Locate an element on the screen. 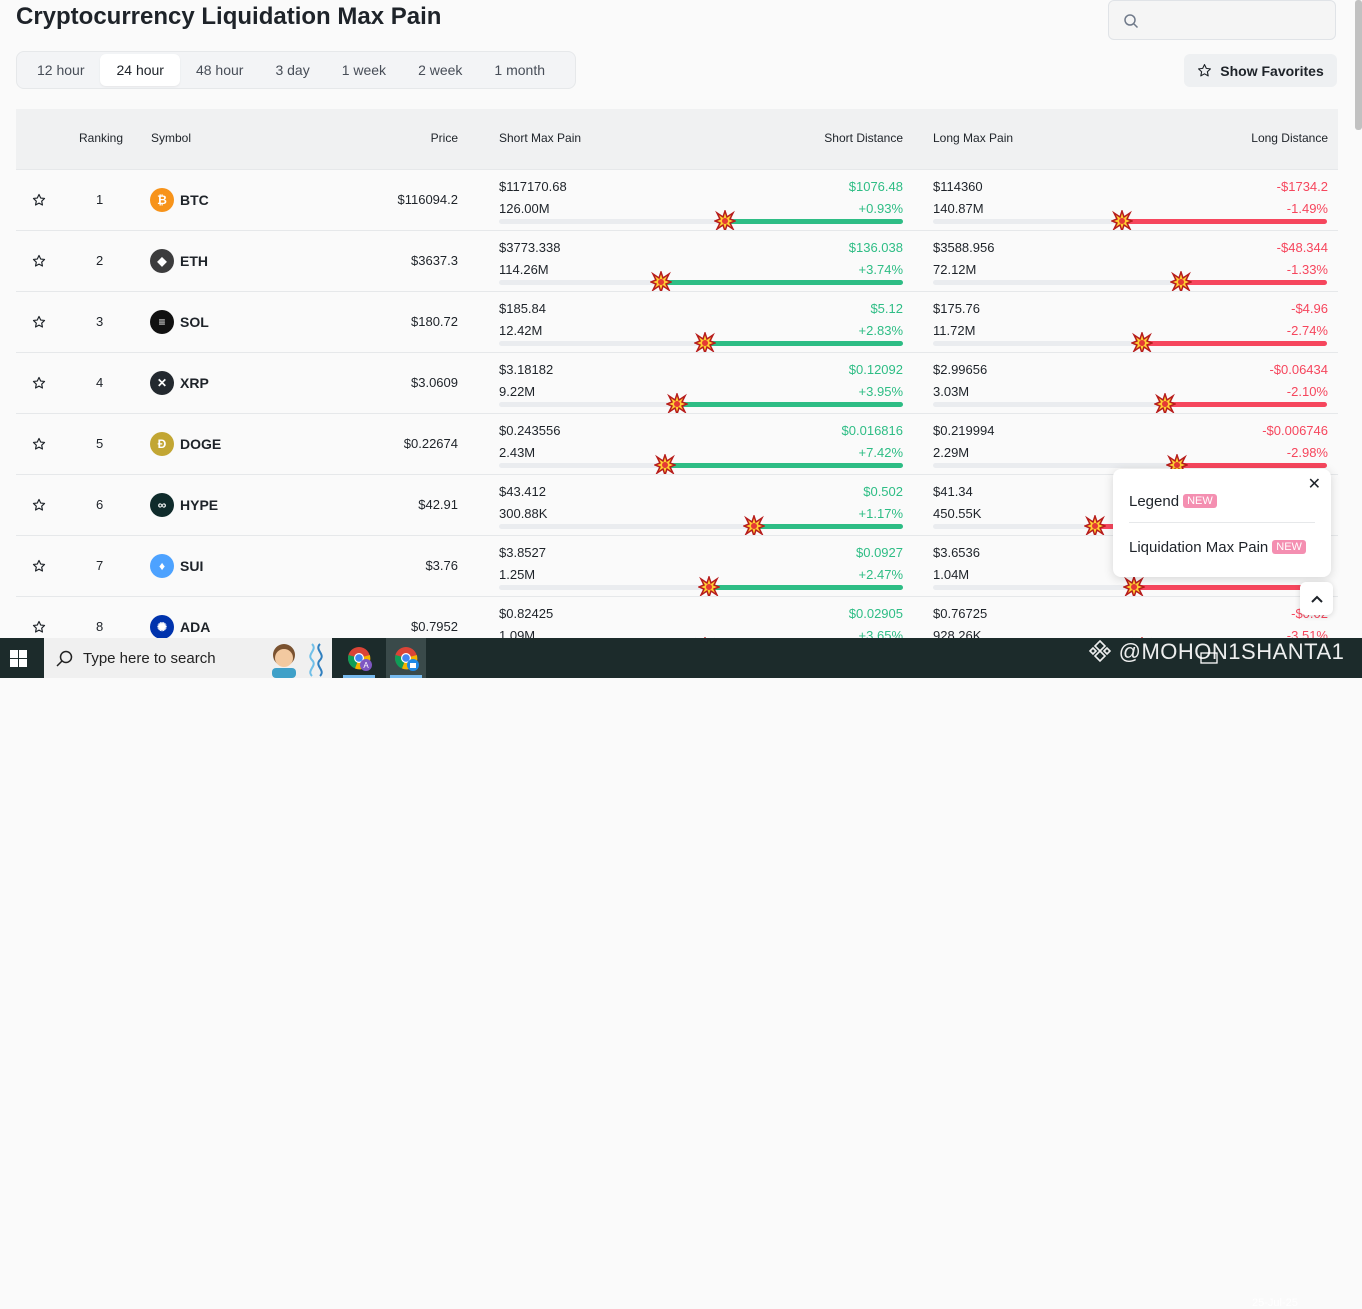 The width and height of the screenshot is (1362, 1309). short-distance-percent: +0.93% is located at coordinates (880, 208).